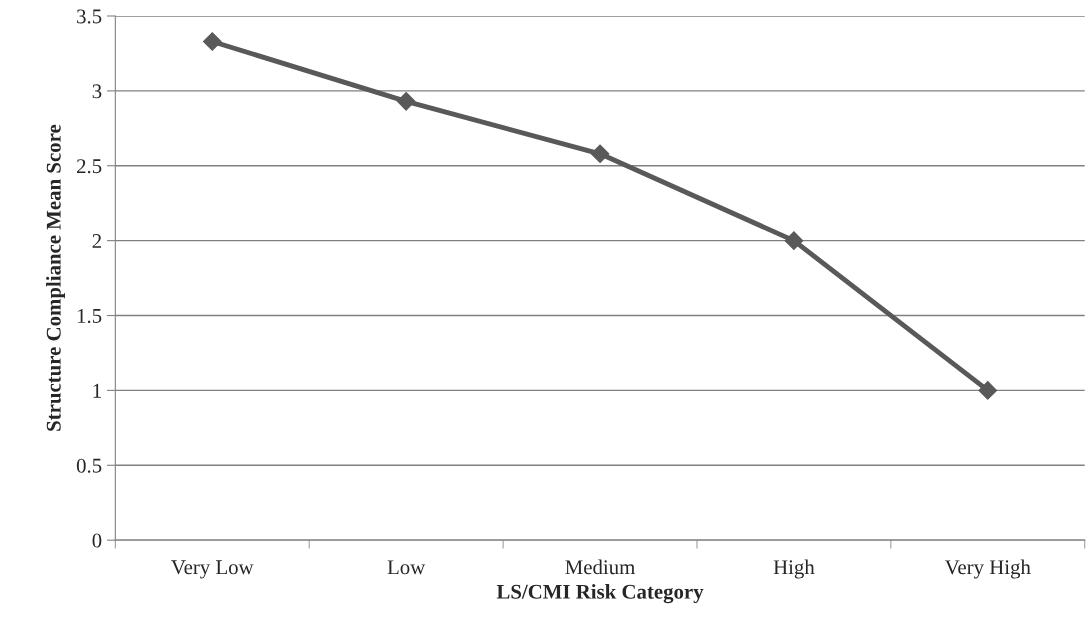  I want to click on x-tick-label: Low, so click(406, 567).